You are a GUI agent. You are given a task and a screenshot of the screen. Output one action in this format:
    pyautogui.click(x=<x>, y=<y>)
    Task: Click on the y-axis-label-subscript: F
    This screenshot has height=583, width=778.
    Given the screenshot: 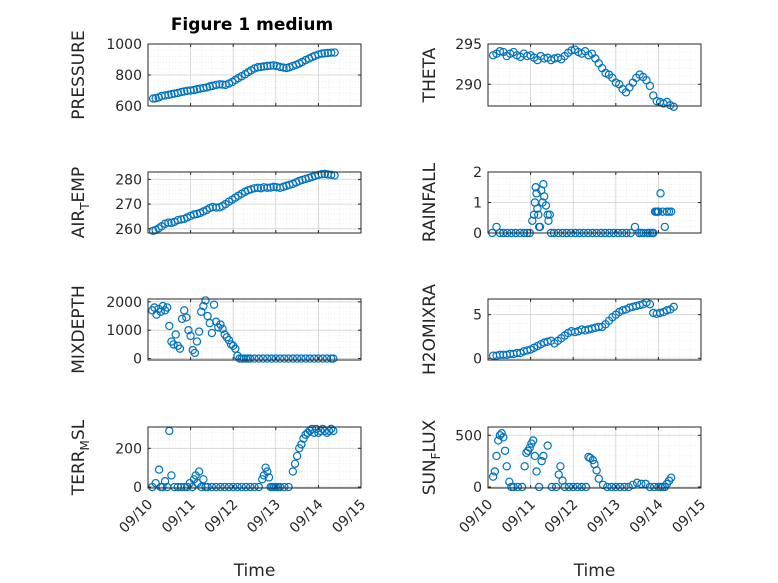 What is the action you would take?
    pyautogui.click(x=436, y=455)
    